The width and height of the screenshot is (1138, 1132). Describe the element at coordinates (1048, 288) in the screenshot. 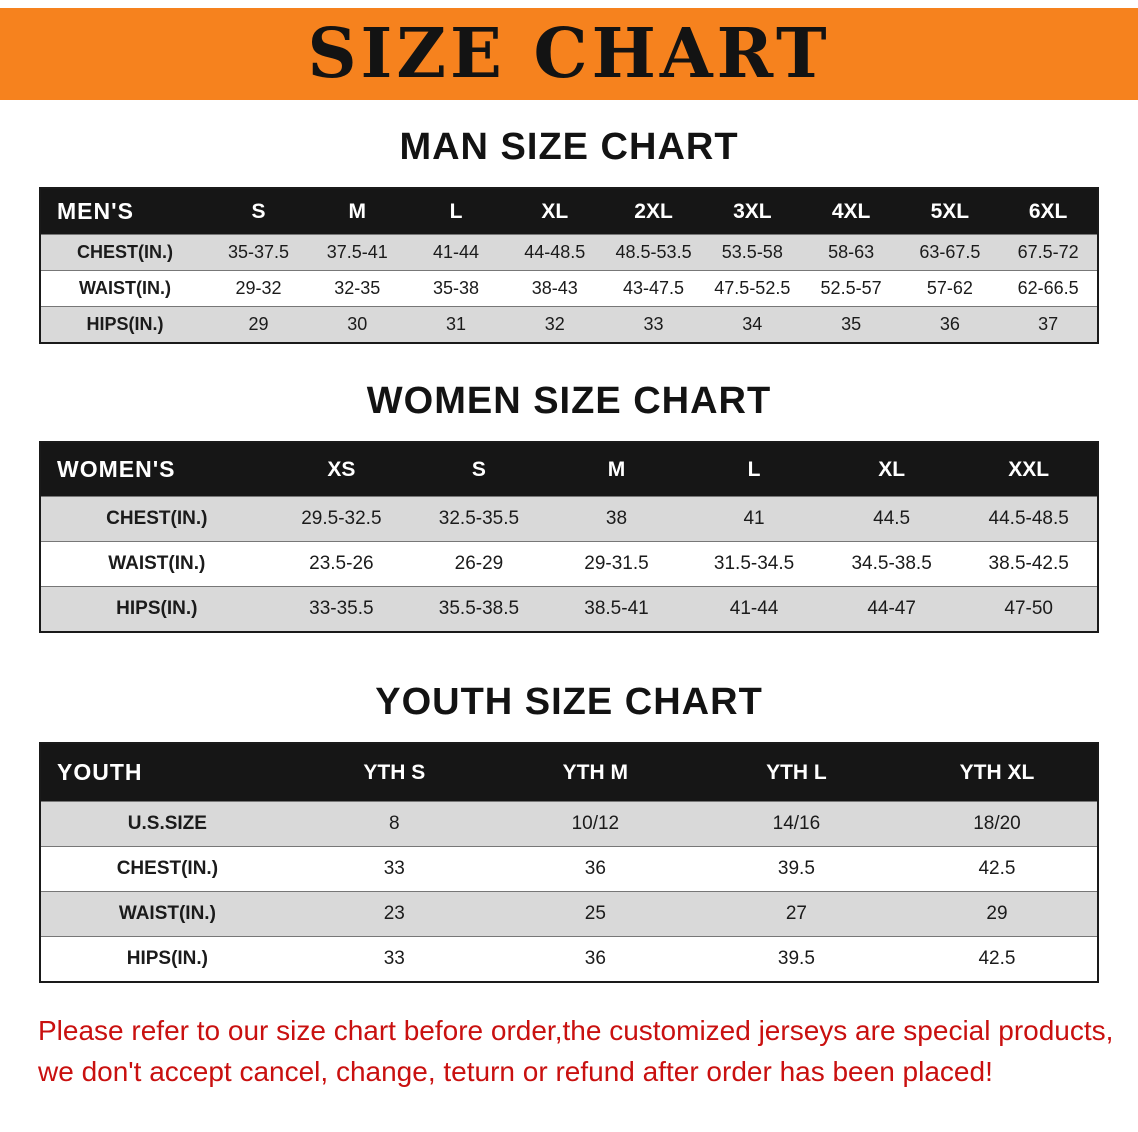

I see `size-value-cell: 62-66.5` at that location.